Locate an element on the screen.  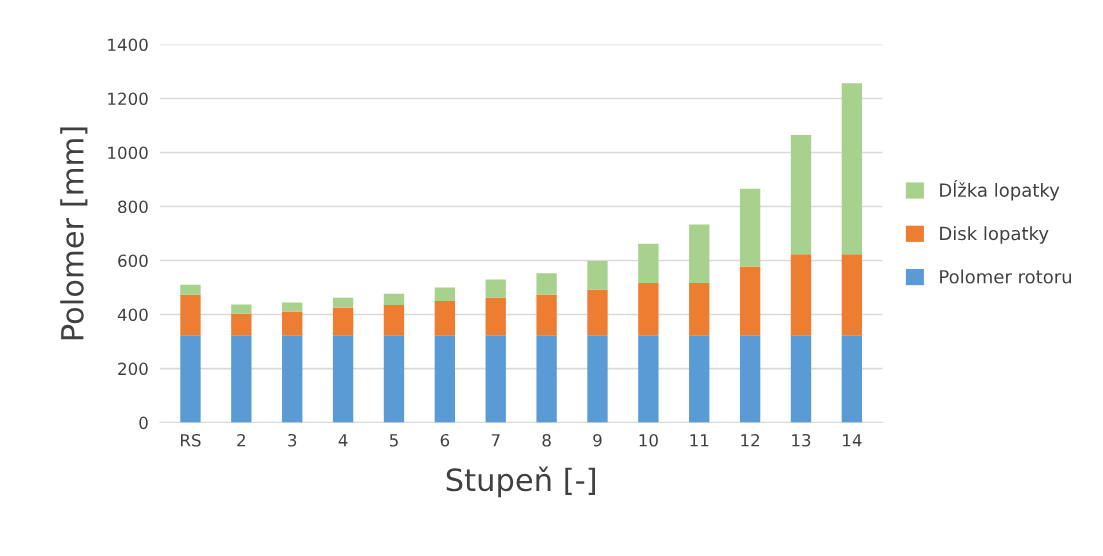
x-tick-label: 7 is located at coordinates (495, 440).